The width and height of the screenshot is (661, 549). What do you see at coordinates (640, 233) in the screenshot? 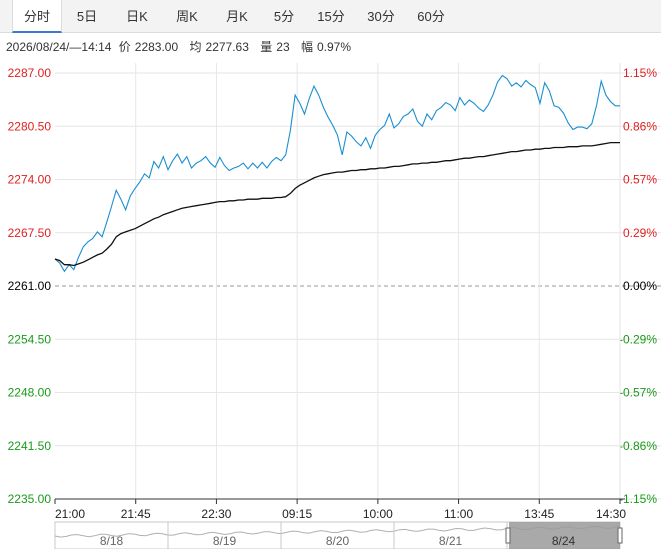
I see `y-tick-right-3: 0.29%` at bounding box center [640, 233].